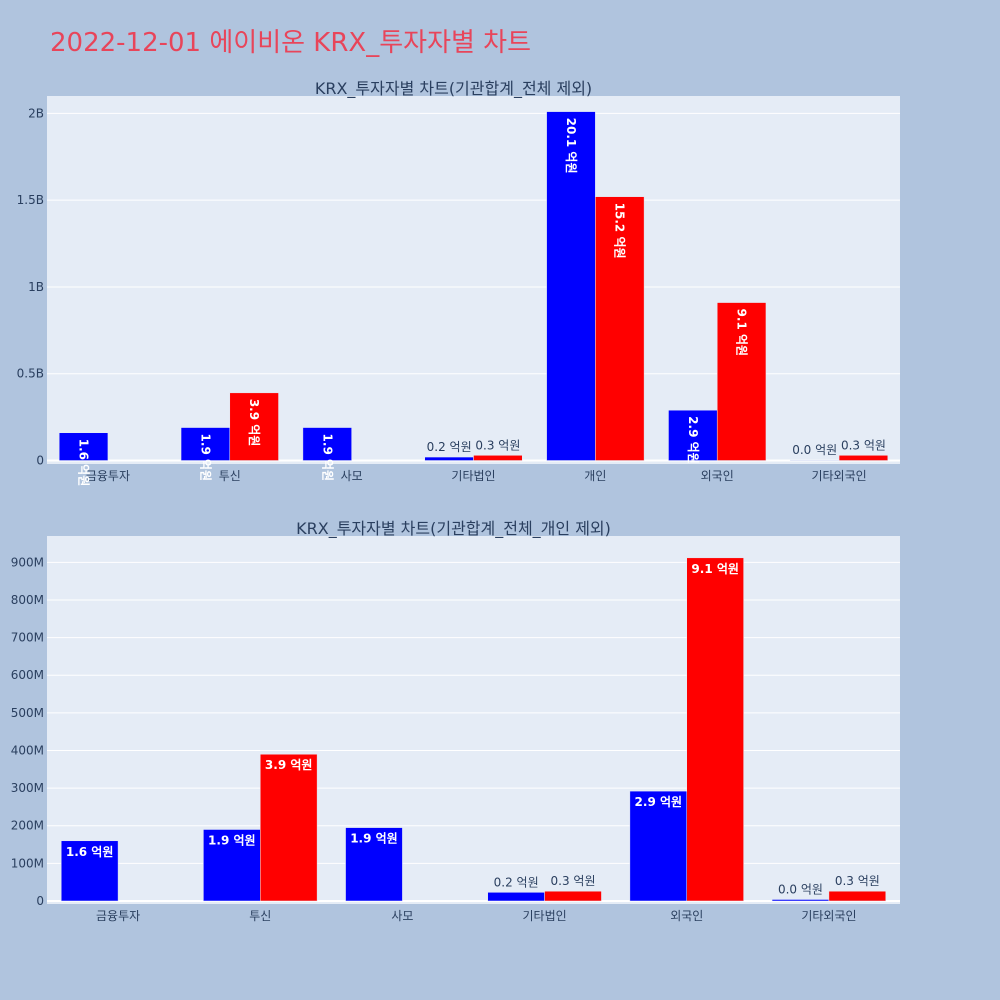  Describe the element at coordinates (453, 89) in the screenshot. I see `chart-title: KRX_투자자별 차트(기관합계_전체 제외)` at that location.